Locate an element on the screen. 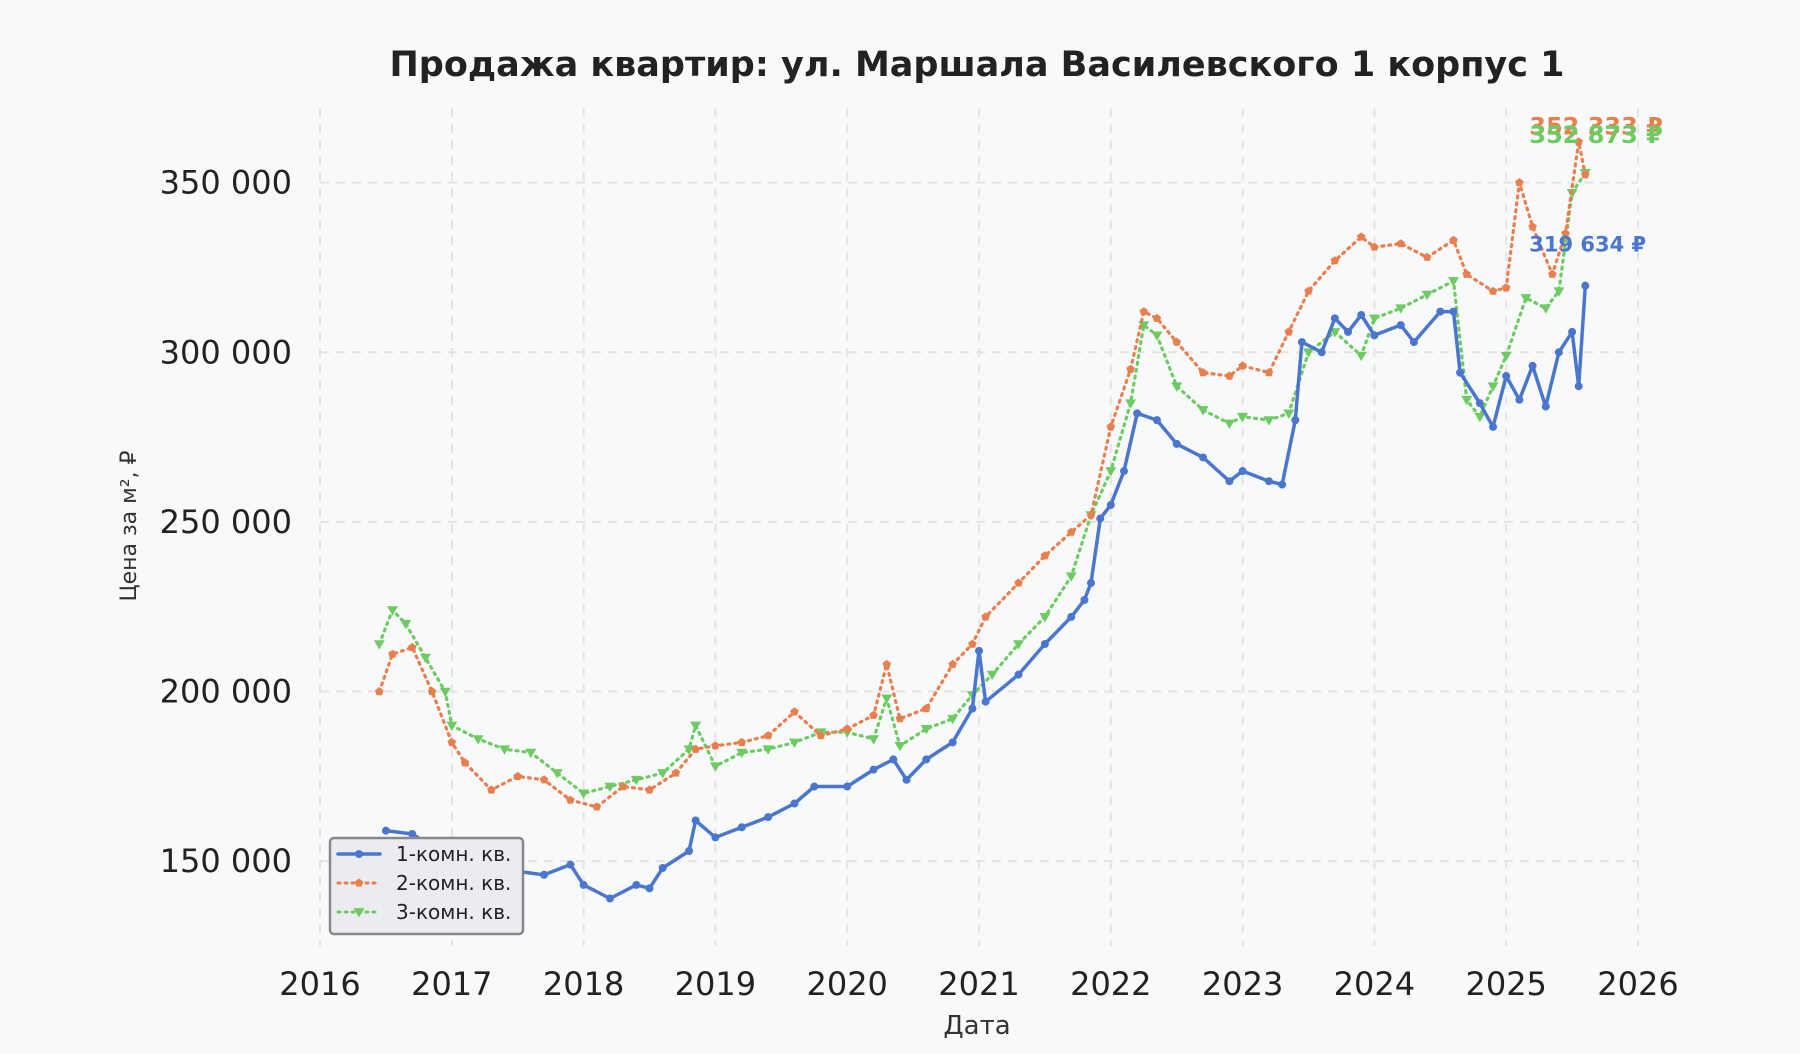 This screenshot has height=1054, width=1800. end-label: 352 873 ₽ is located at coordinates (1596, 135).